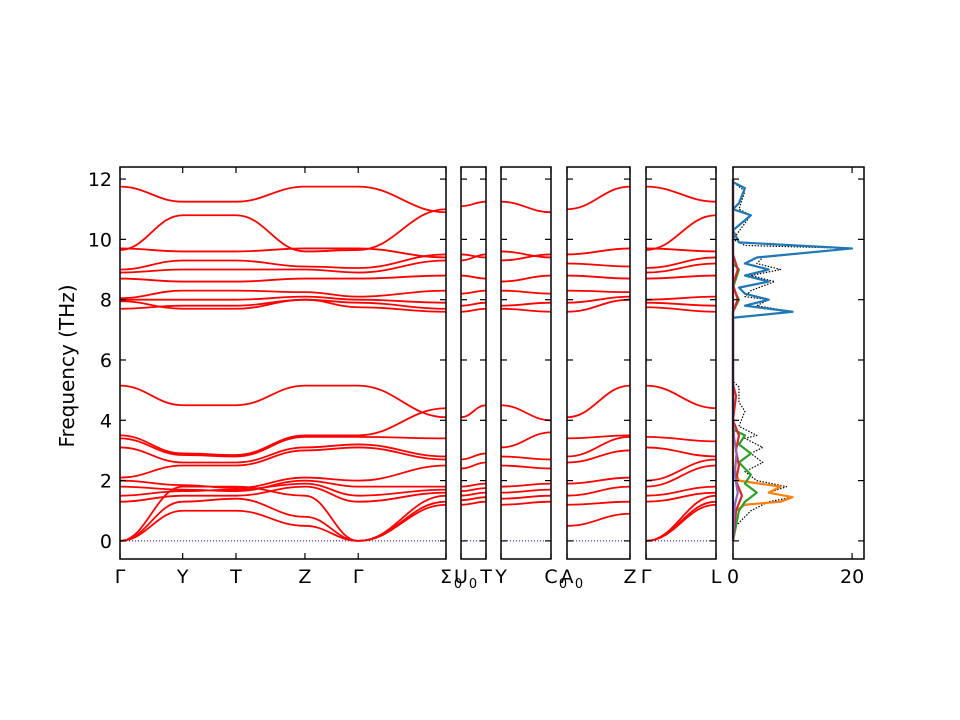 Image resolution: width=960 pixels, height=720 pixels. What do you see at coordinates (852, 577) in the screenshot?
I see `dos-x-tick-label: 20` at bounding box center [852, 577].